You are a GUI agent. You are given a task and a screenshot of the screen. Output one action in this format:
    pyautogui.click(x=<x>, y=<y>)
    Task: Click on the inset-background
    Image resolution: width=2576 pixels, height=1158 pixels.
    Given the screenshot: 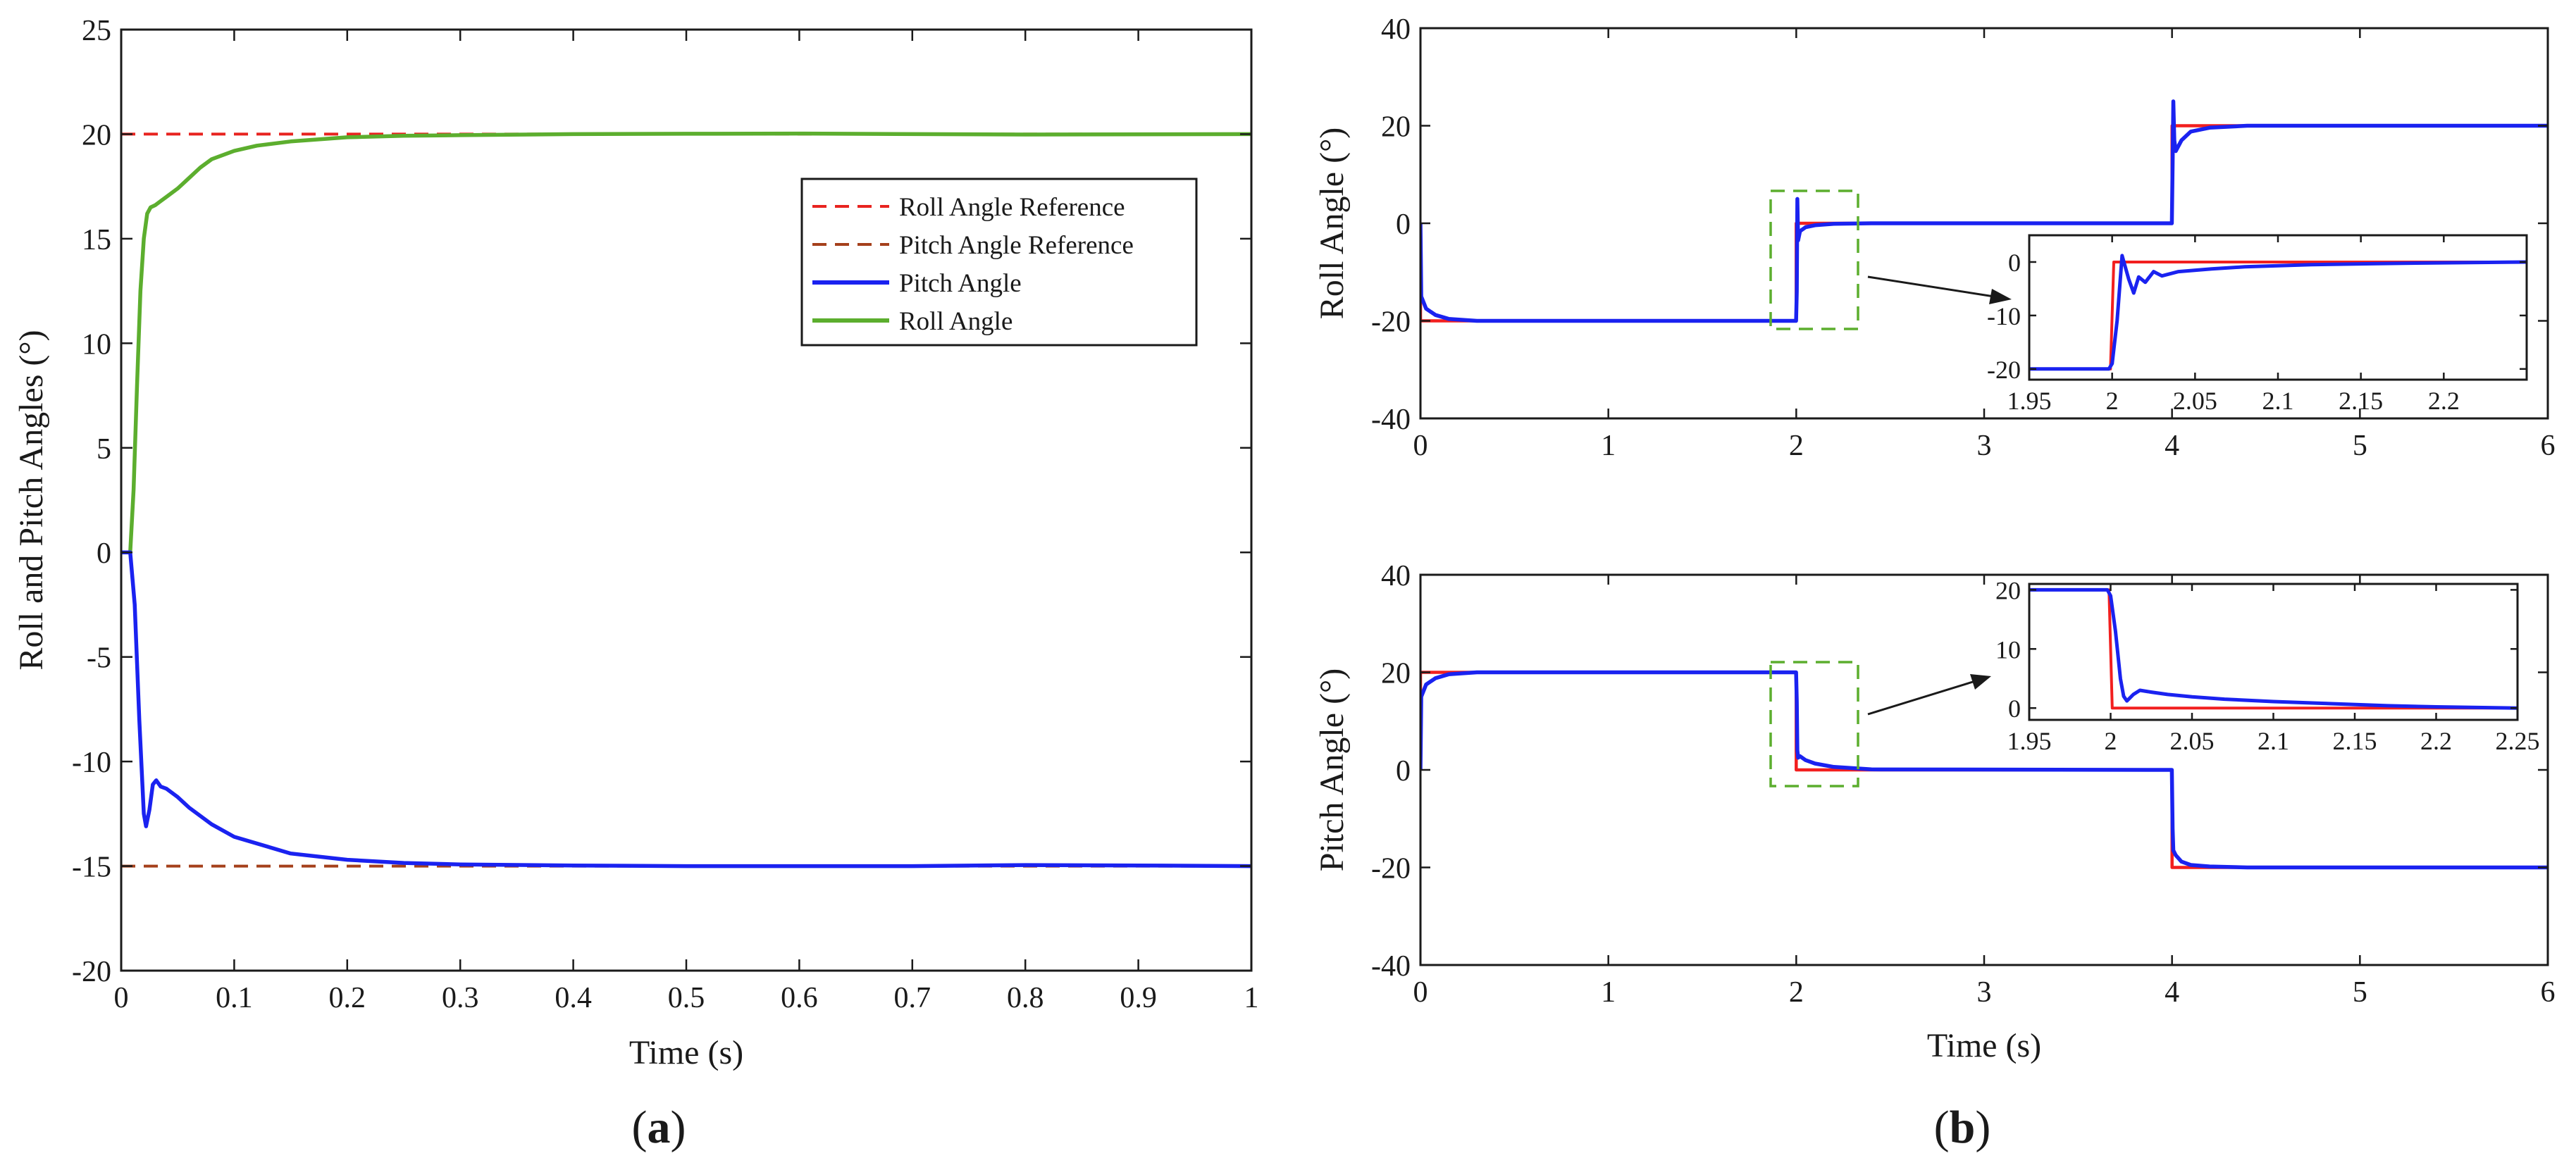 What is the action you would take?
    pyautogui.click(x=2273, y=652)
    